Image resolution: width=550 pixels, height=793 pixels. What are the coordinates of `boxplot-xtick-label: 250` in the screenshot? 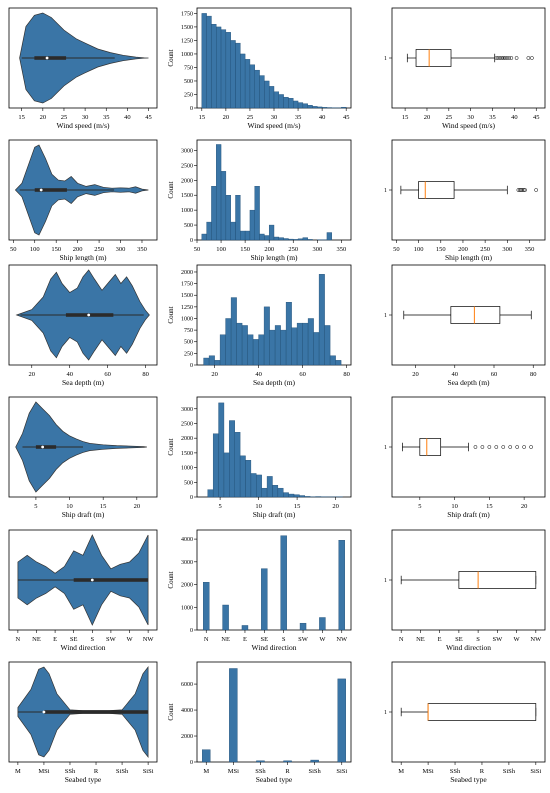 It's located at (485, 249).